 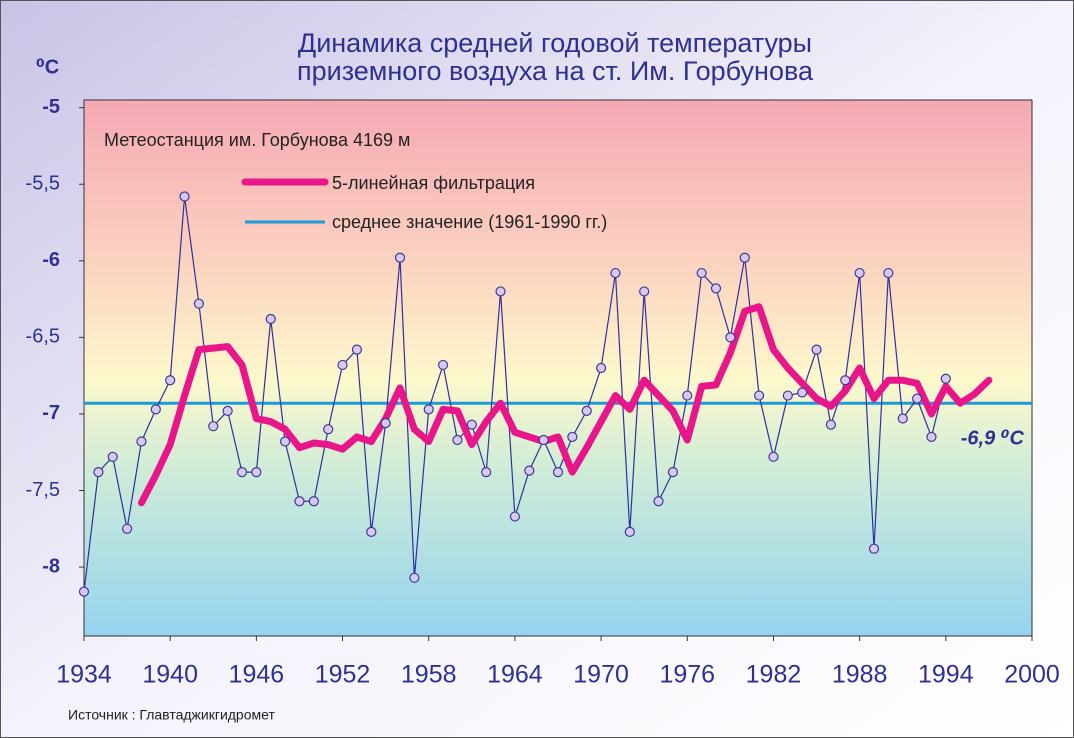 What do you see at coordinates (51, 107) in the screenshot?
I see `y-tick-label: -5` at bounding box center [51, 107].